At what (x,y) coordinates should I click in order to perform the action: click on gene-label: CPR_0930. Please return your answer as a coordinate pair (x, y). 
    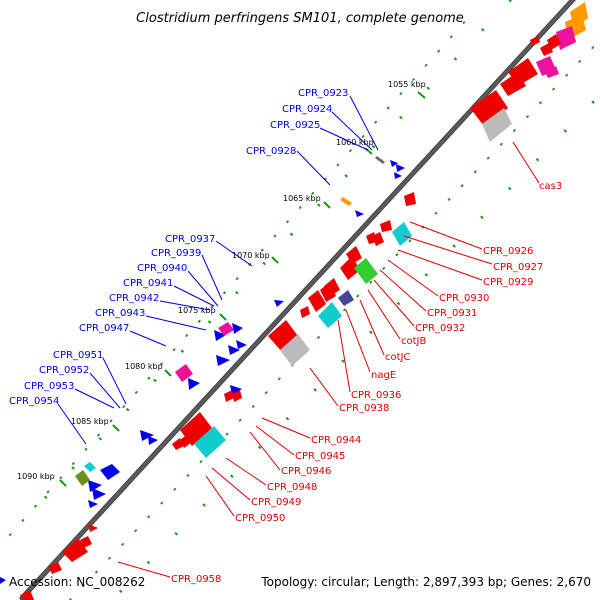
    Looking at the image, I should click on (464, 298).